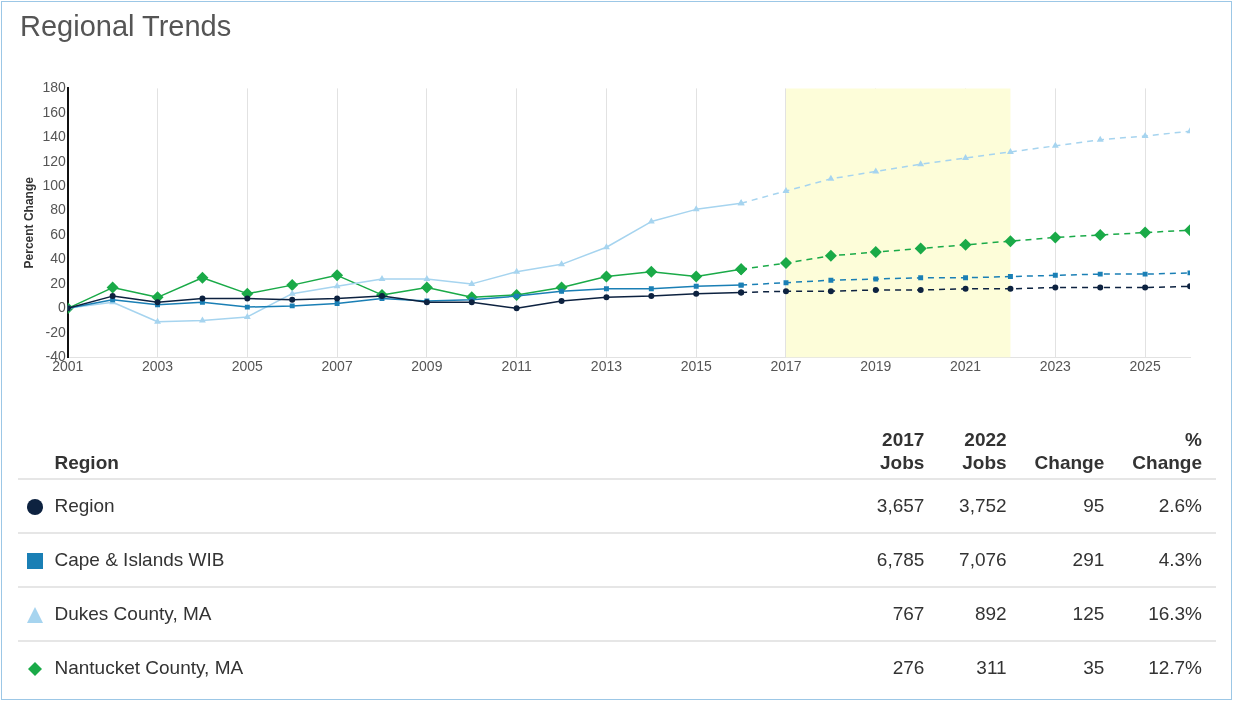 The image size is (1233, 701). Describe the element at coordinates (979, 667) in the screenshot. I see `data-label: 311` at that location.